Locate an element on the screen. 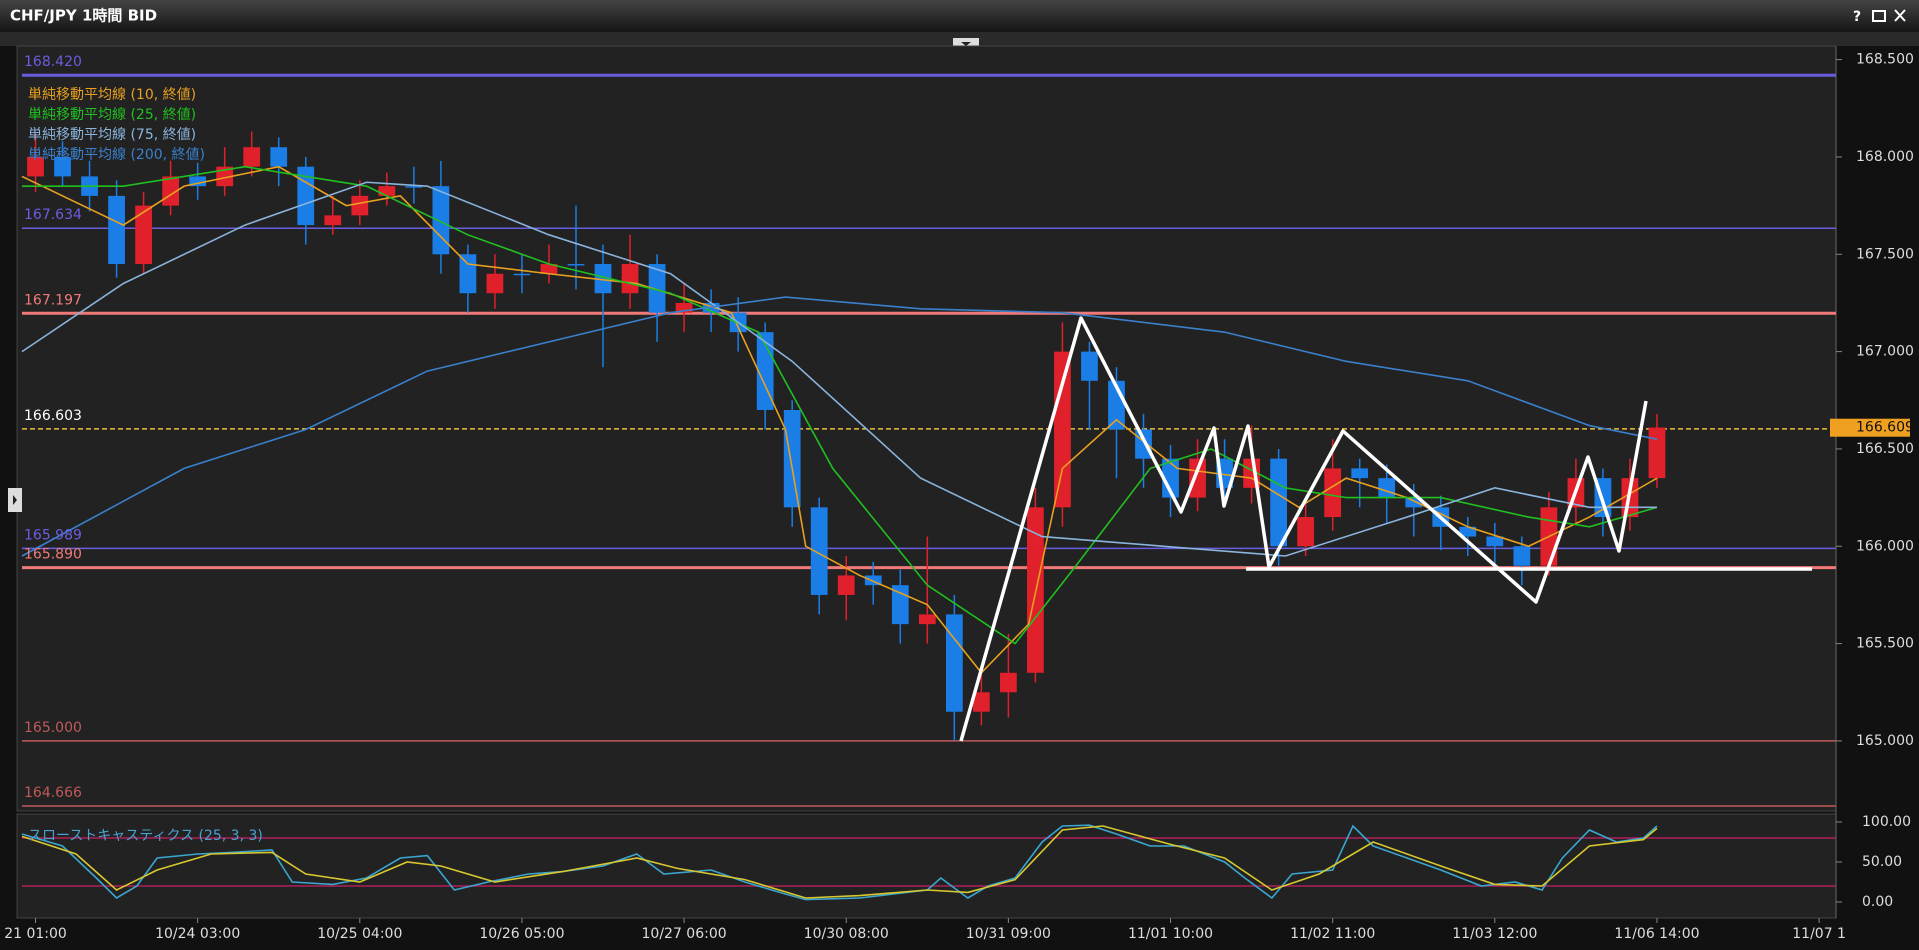 This screenshot has width=1919, height=950. level-label: 165.989 is located at coordinates (53, 535).